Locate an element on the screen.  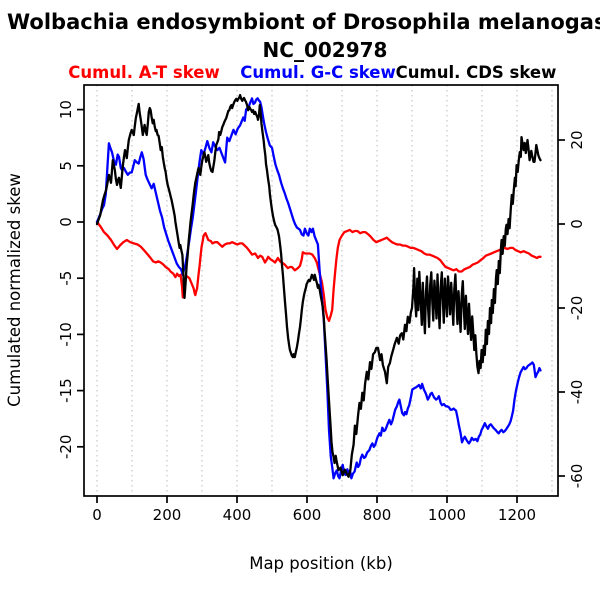
y-left-tick-label--20: -20 is located at coordinates (66, 447).